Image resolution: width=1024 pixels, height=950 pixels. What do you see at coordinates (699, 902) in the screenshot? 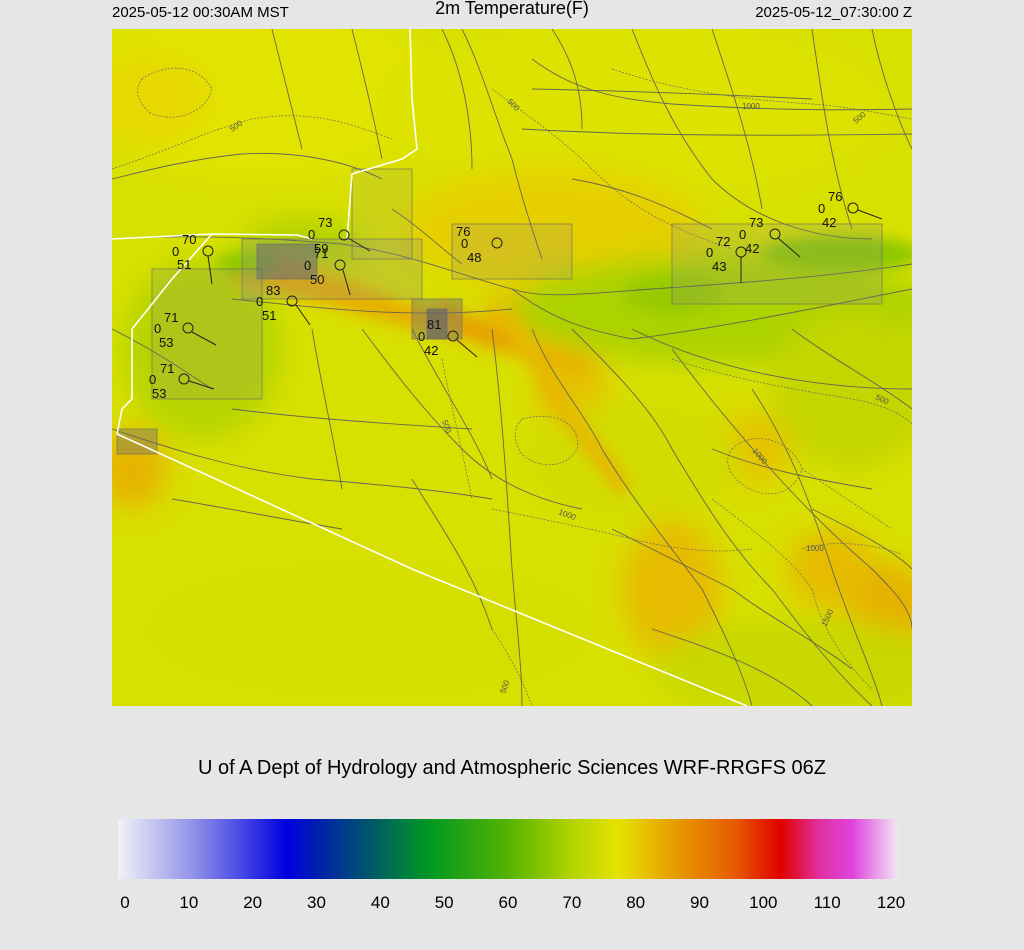
I see `colorbar-tick-label: 90` at bounding box center [699, 902].